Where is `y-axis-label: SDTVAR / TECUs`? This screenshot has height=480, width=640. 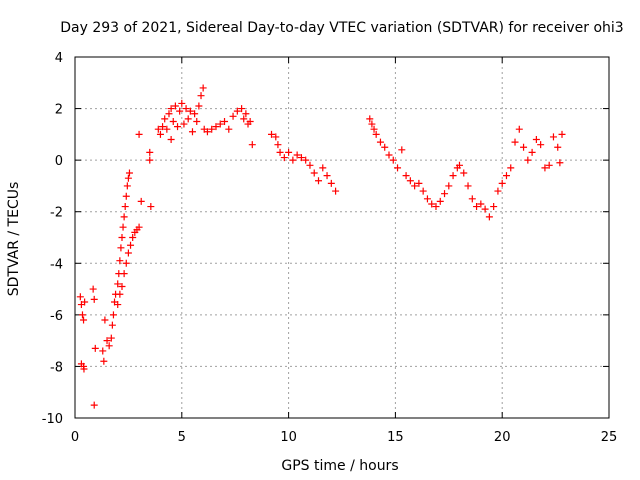 y-axis-label: SDTVAR / TECUs is located at coordinates (14, 239).